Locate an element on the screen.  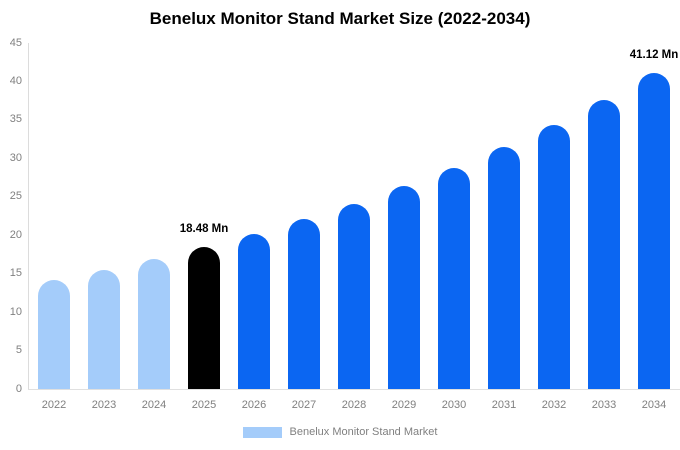
x-axis-label-2023: 2023 is located at coordinates (104, 405).